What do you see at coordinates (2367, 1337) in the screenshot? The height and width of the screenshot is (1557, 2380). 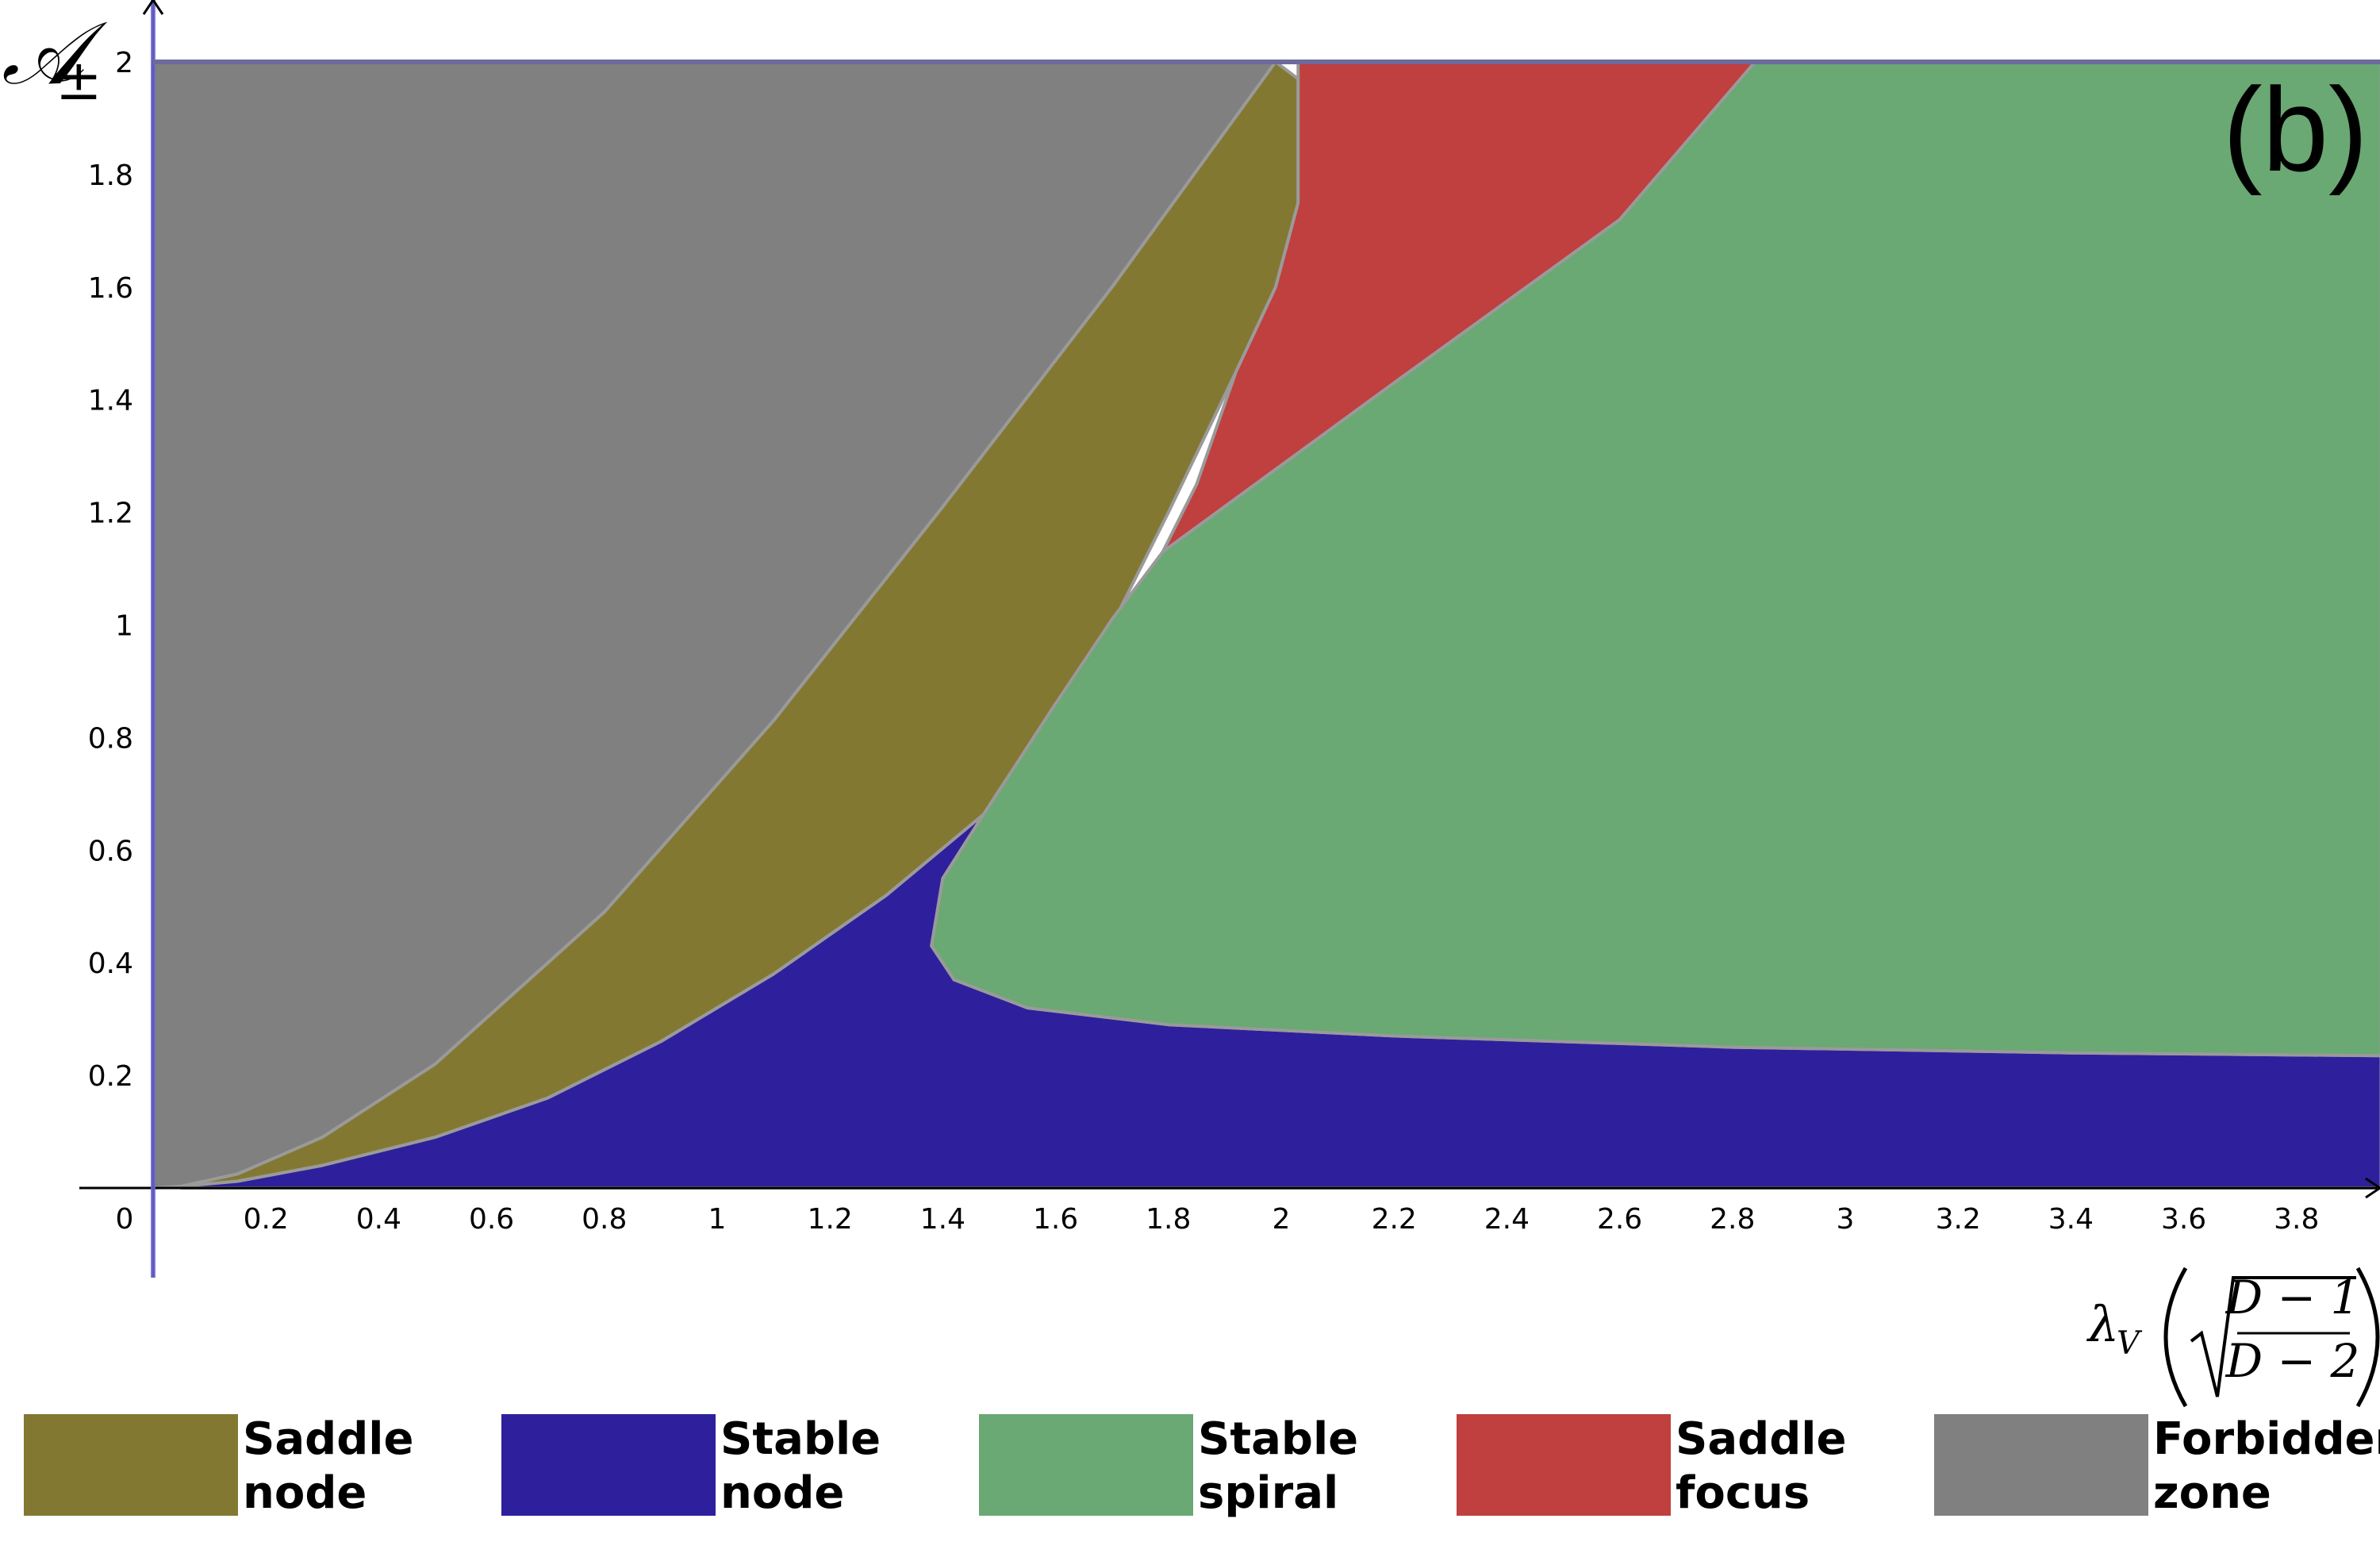 I see `right-paren` at bounding box center [2367, 1337].